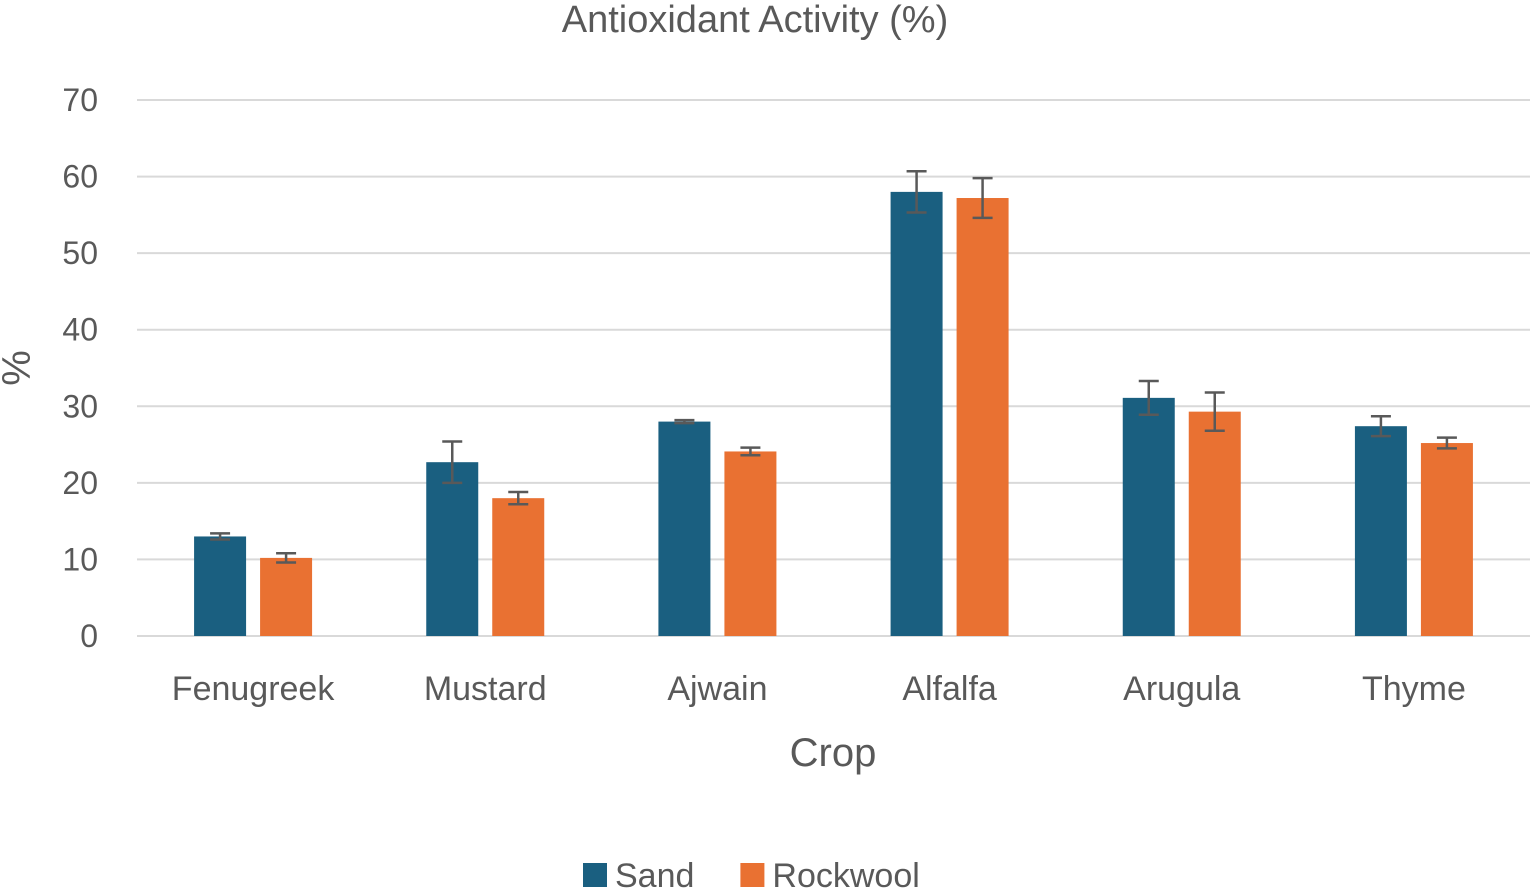 This screenshot has height=896, width=1536. I want to click on legend-swatch-sand, so click(595, 875).